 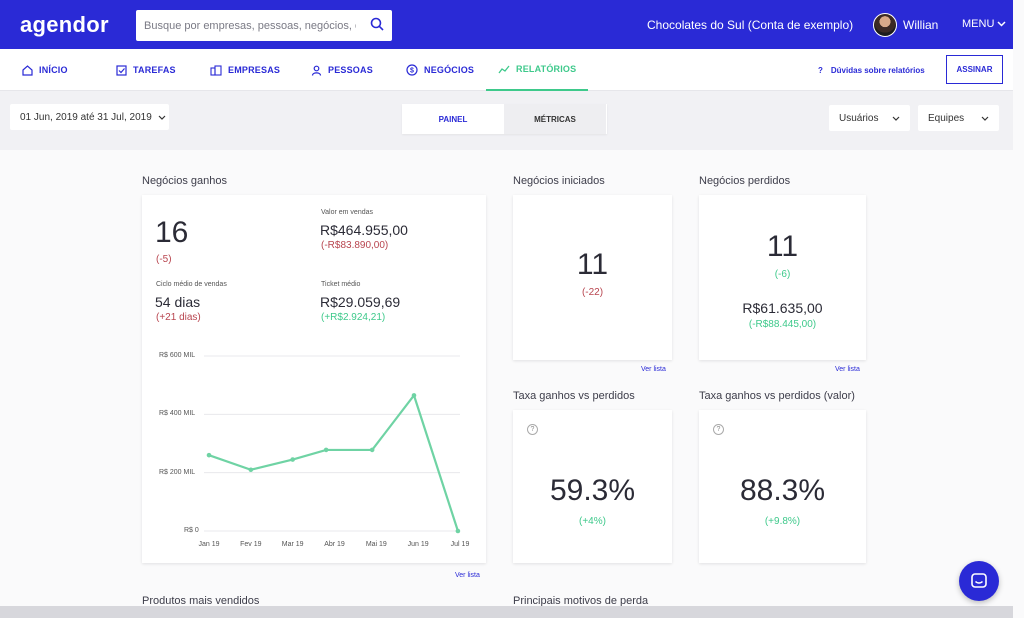 I want to click on rate-value-delta: (+9.8%), so click(x=782, y=521).